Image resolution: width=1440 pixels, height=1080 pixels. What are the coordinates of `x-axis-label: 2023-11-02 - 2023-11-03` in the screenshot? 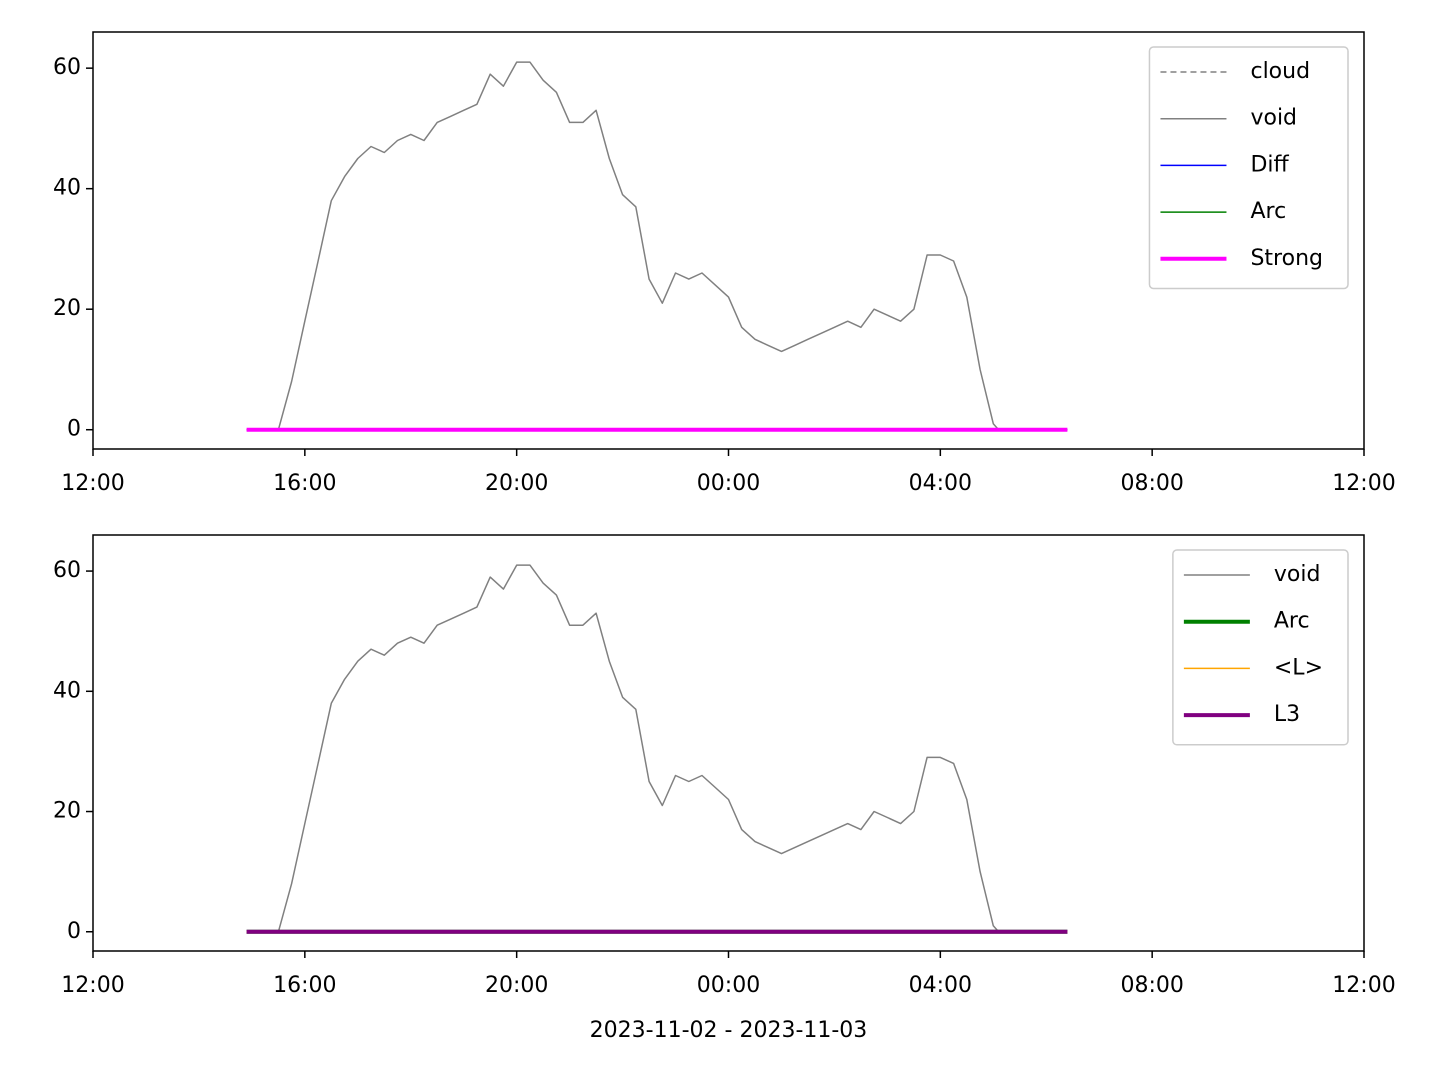 It's located at (729, 1030).